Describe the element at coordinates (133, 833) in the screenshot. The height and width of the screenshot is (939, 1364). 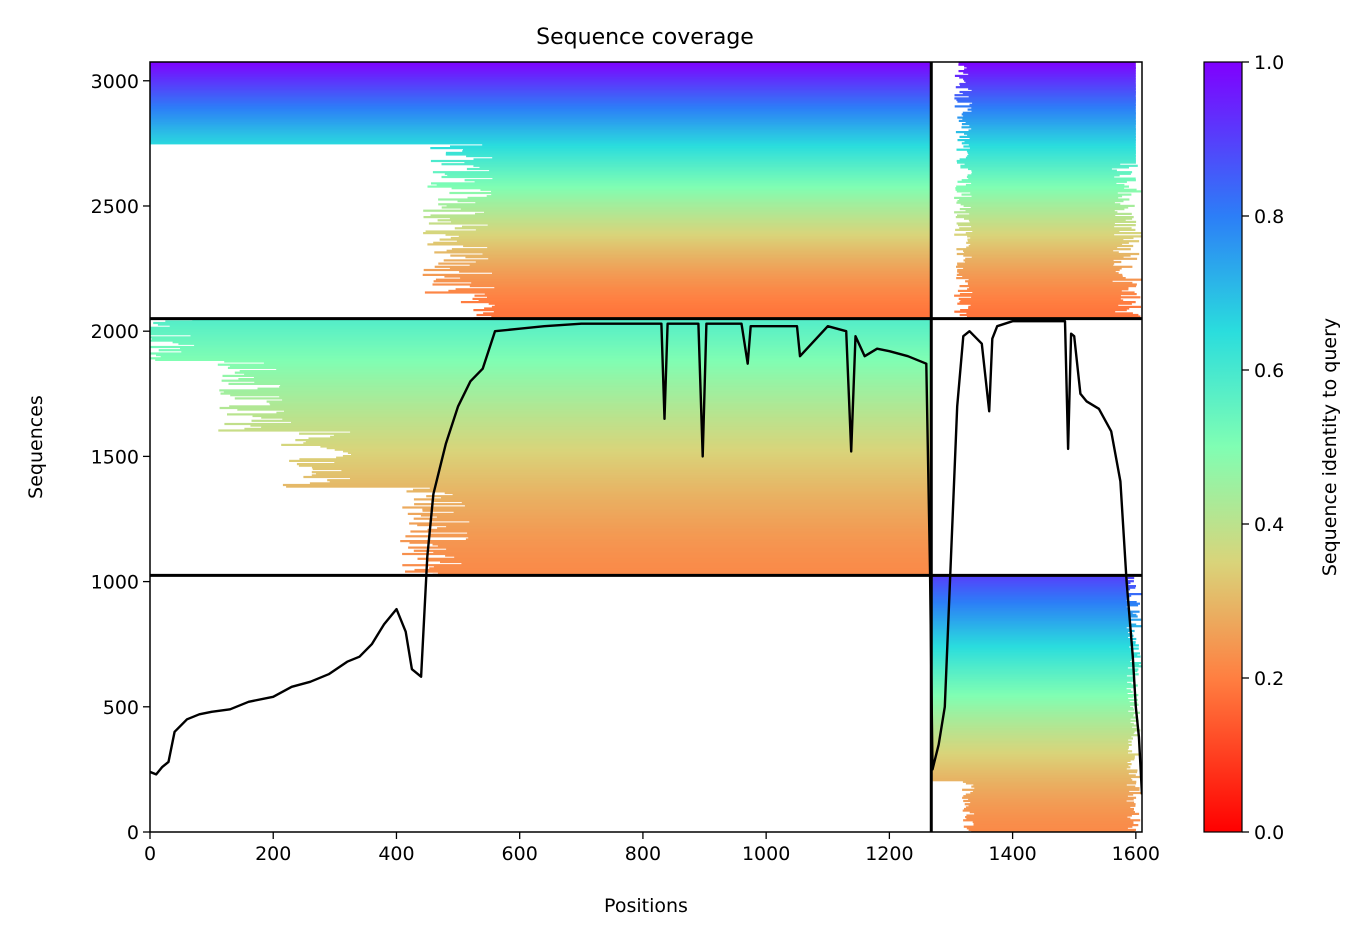
I see `y-tick-label: 0` at that location.